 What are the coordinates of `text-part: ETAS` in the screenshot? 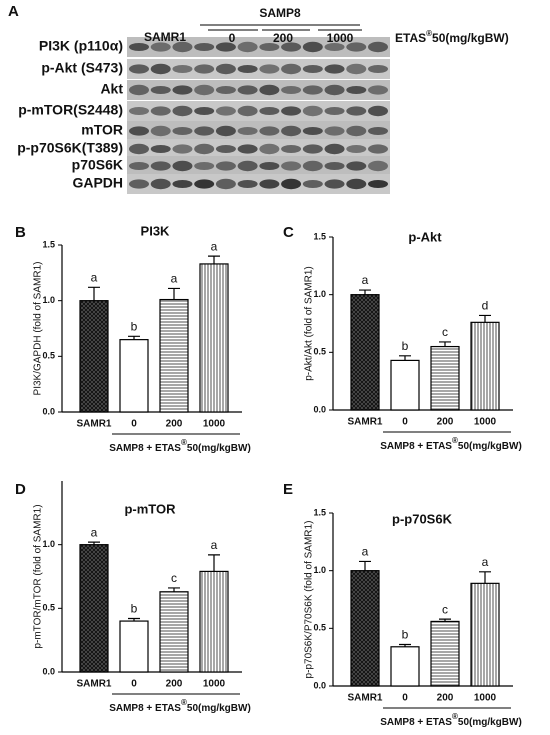 It's located at (410, 38).